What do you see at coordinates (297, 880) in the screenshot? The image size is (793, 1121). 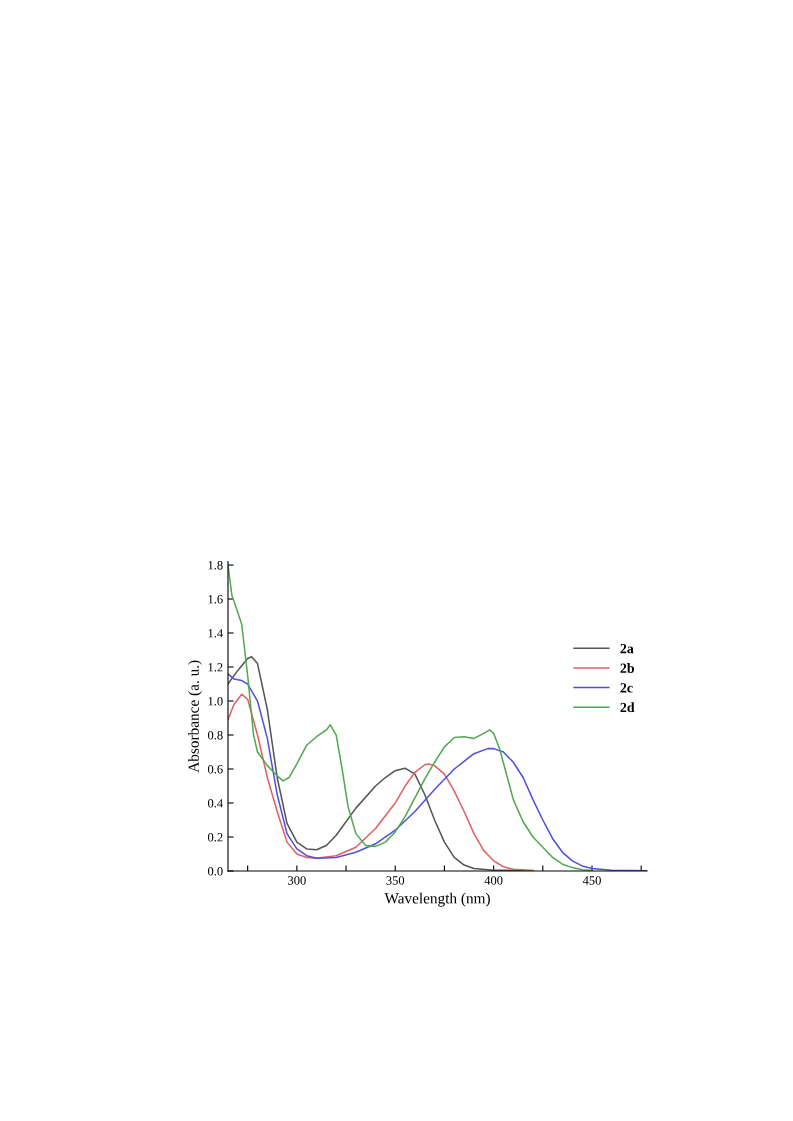 I see `x-tick-label: 300` at bounding box center [297, 880].